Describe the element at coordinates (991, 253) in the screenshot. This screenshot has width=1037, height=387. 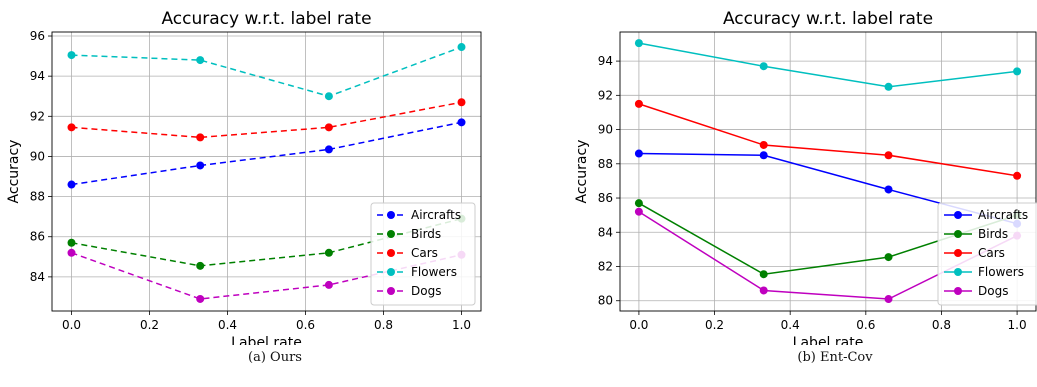
I see `chart-b-legend-cars-label: Cars` at that location.